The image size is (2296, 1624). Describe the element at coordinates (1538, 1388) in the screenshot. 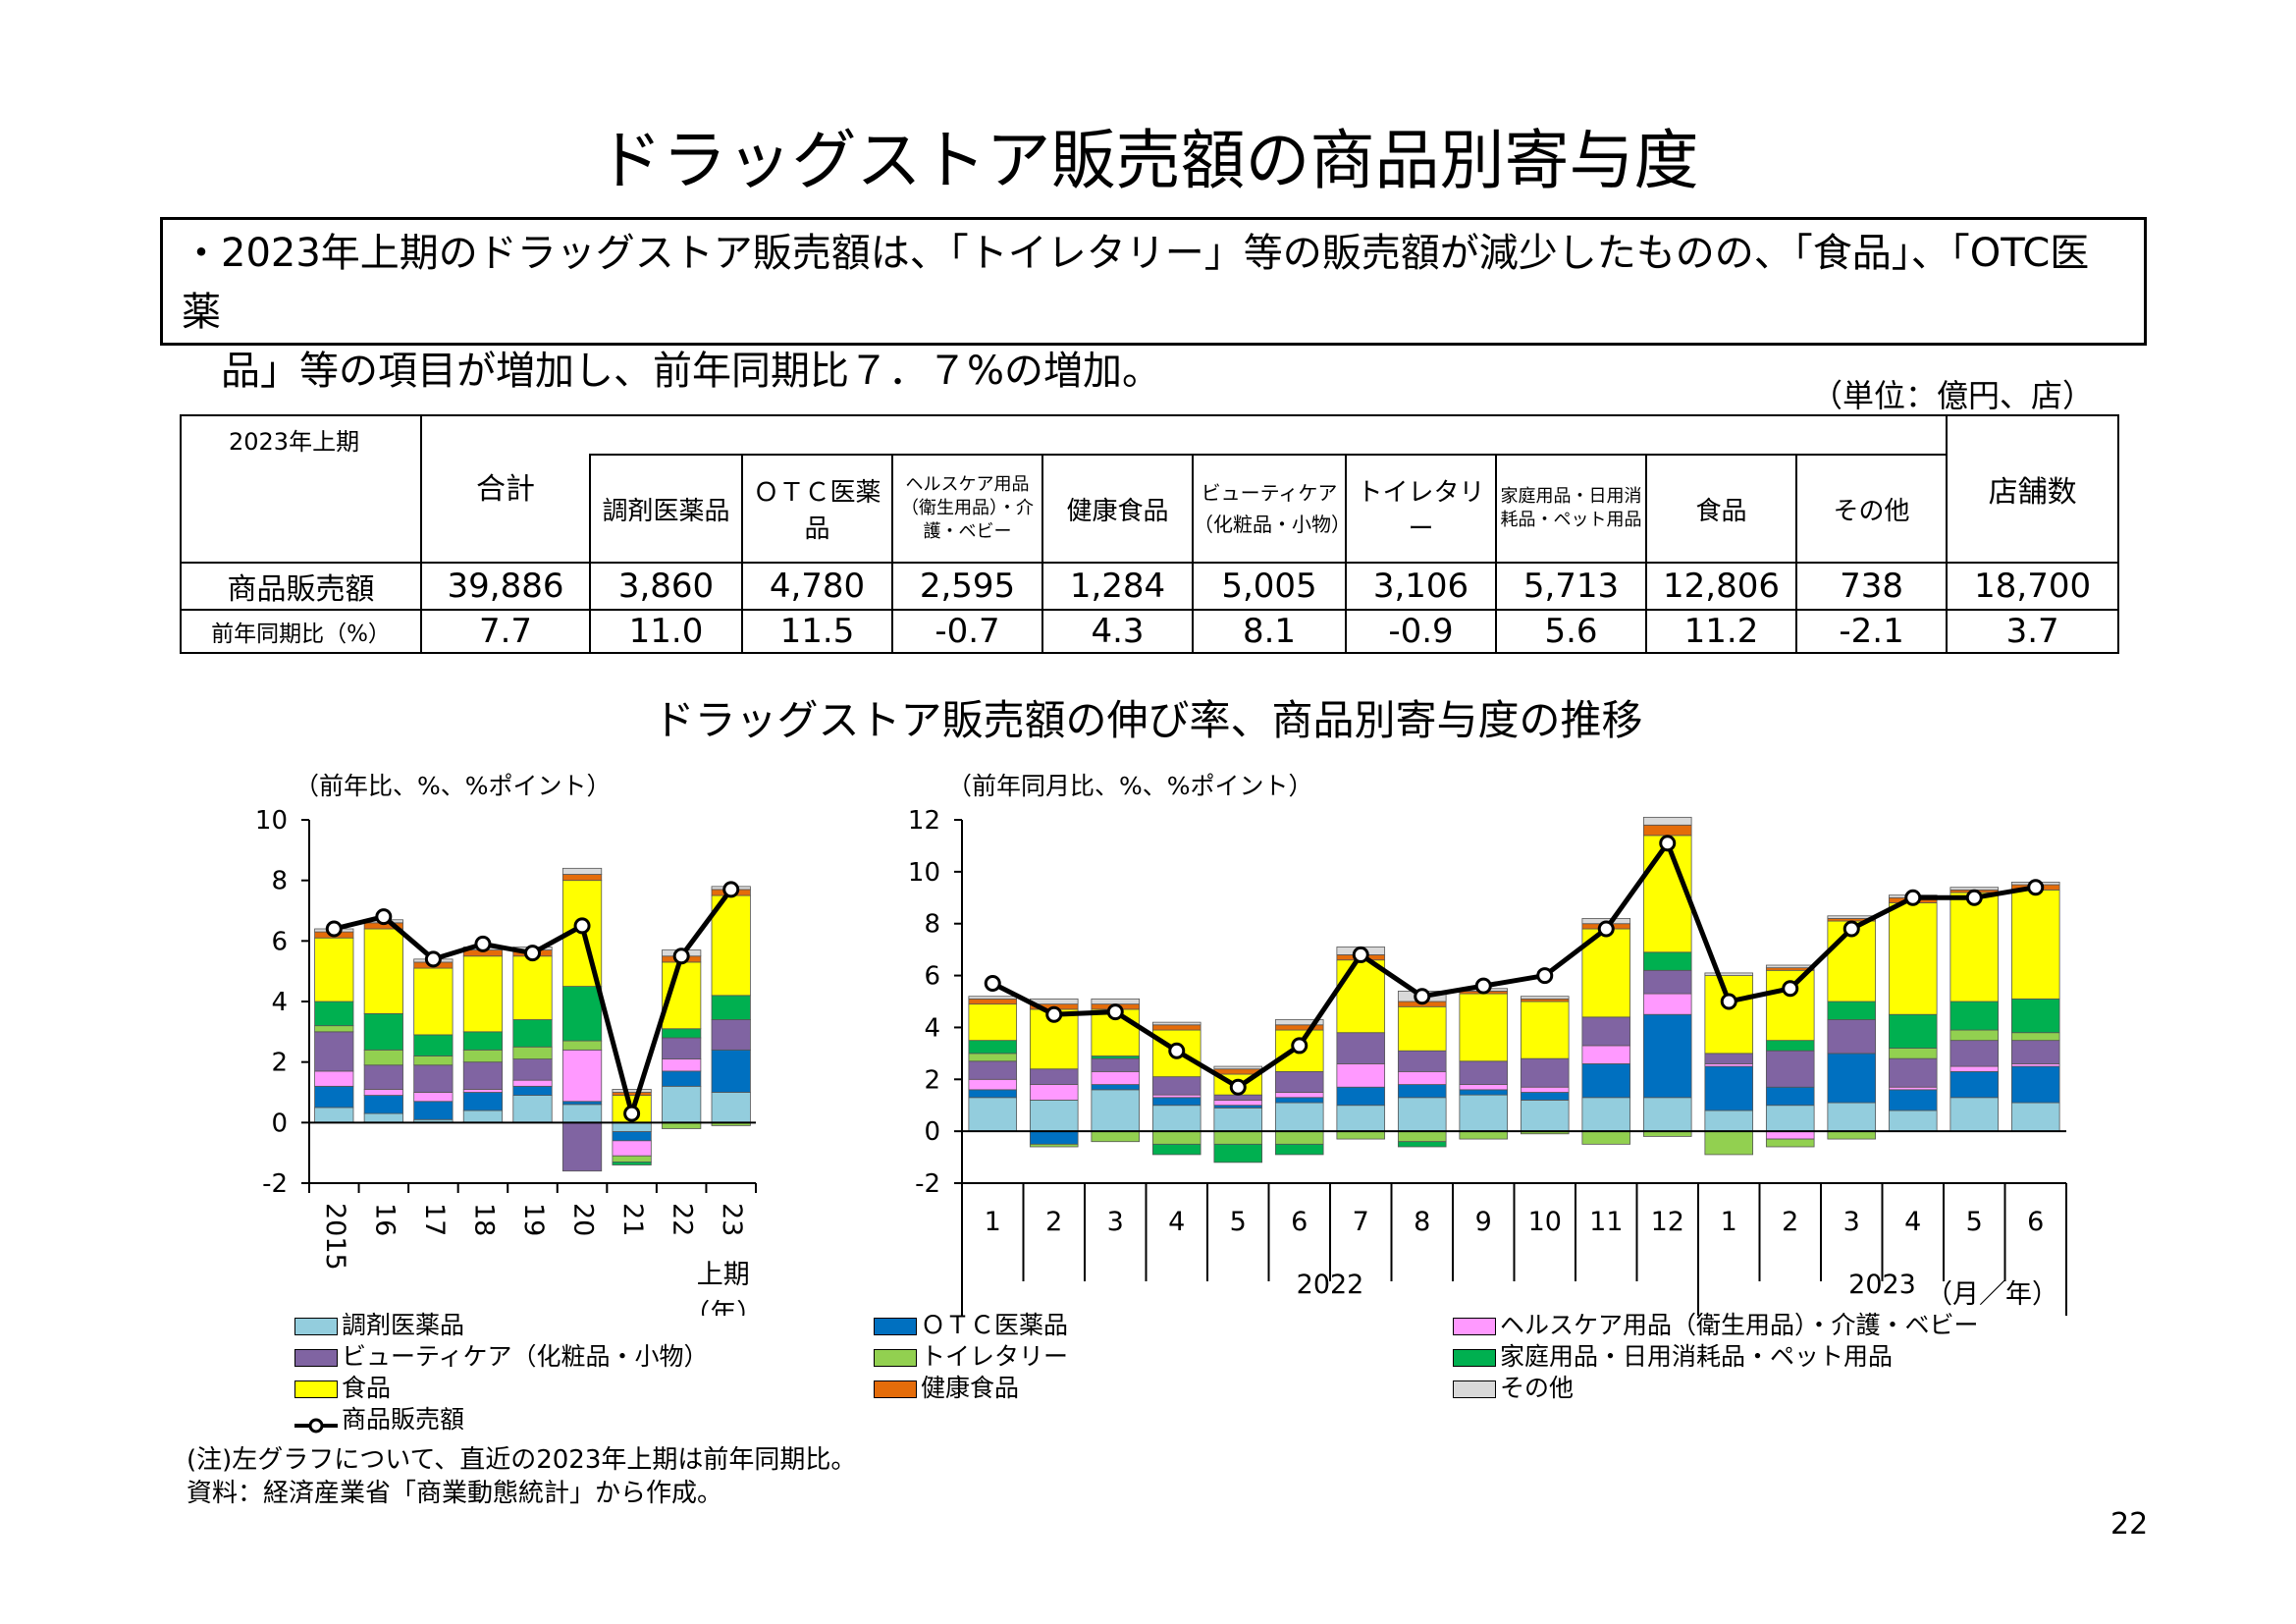

I see `legend-label: その他` at that location.